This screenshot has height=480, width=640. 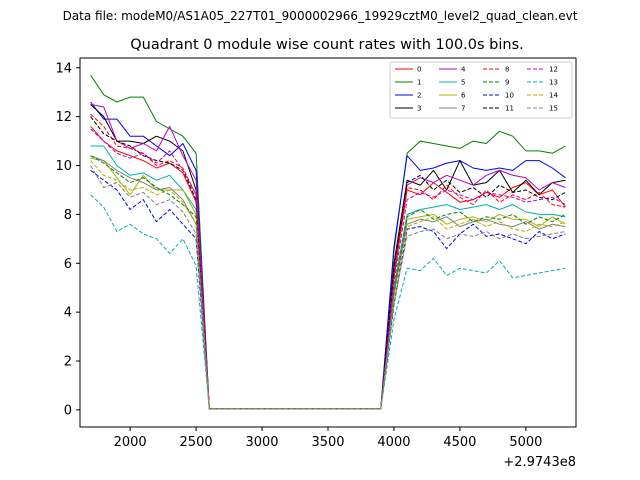 What do you see at coordinates (68, 215) in the screenshot?
I see `y-tick-label: 8` at bounding box center [68, 215].